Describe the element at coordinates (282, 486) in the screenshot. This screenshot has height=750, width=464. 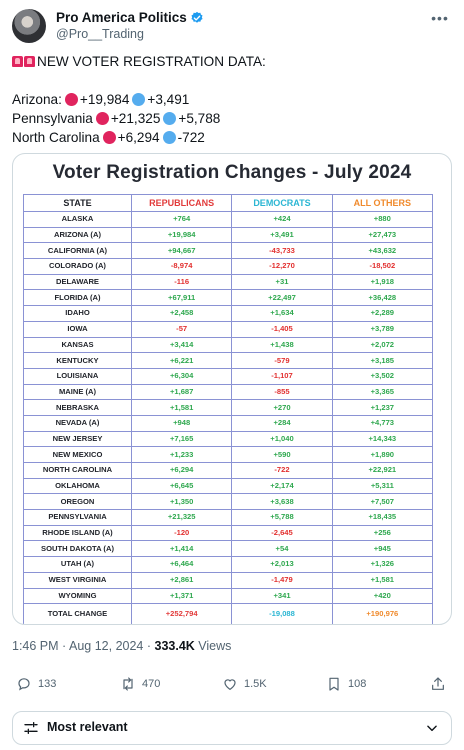
I see `democrats-cell: +2,174` at that location.